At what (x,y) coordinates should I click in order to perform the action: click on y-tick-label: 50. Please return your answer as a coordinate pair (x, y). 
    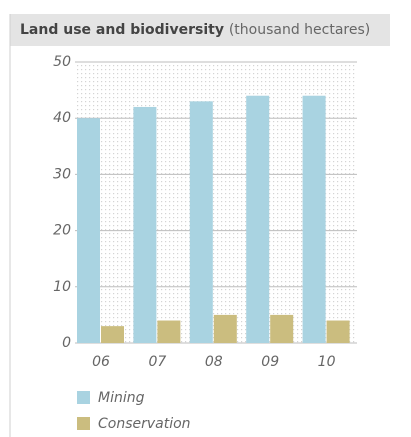
    Looking at the image, I should click on (62, 62).